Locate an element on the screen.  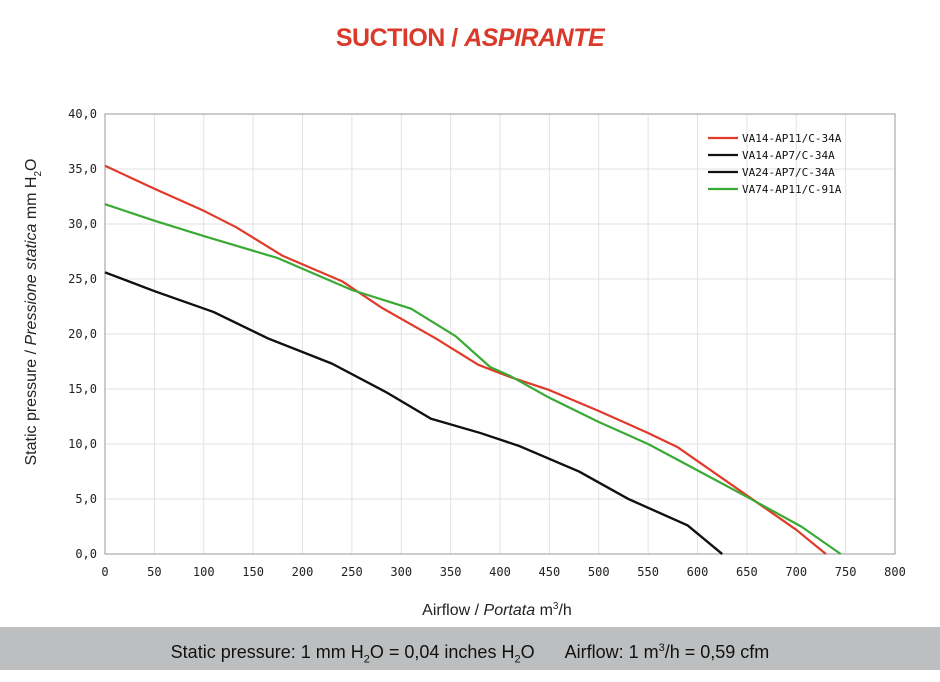
footer-sub-1: 2 is located at coordinates (366, 659).